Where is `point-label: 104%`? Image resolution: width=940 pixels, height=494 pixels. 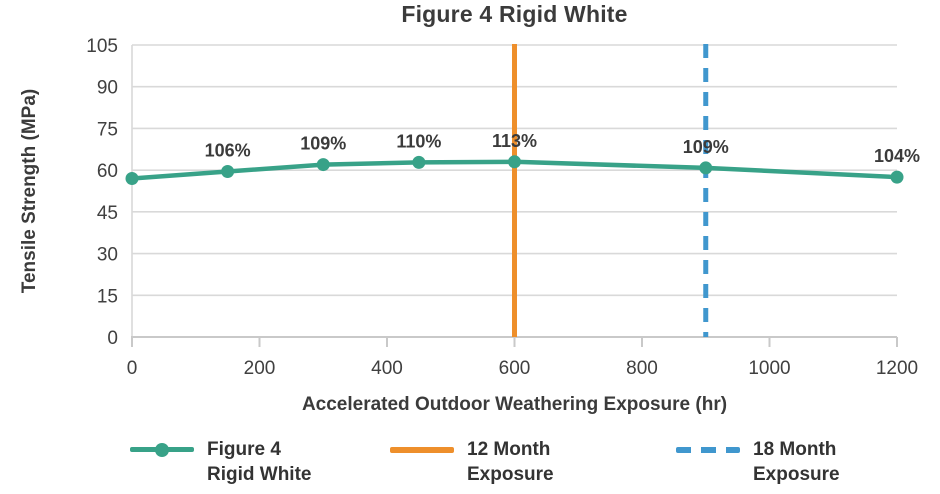
point-label: 104% is located at coordinates (897, 156).